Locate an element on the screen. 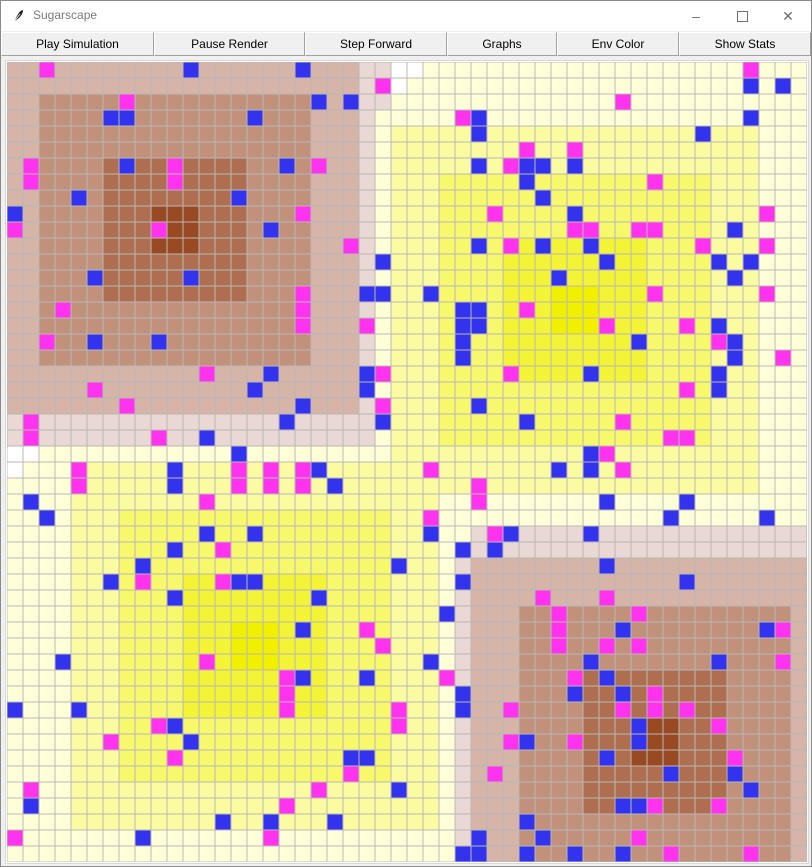 The height and width of the screenshot is (867, 812). show-stats-button: Show Stats is located at coordinates (745, 44).